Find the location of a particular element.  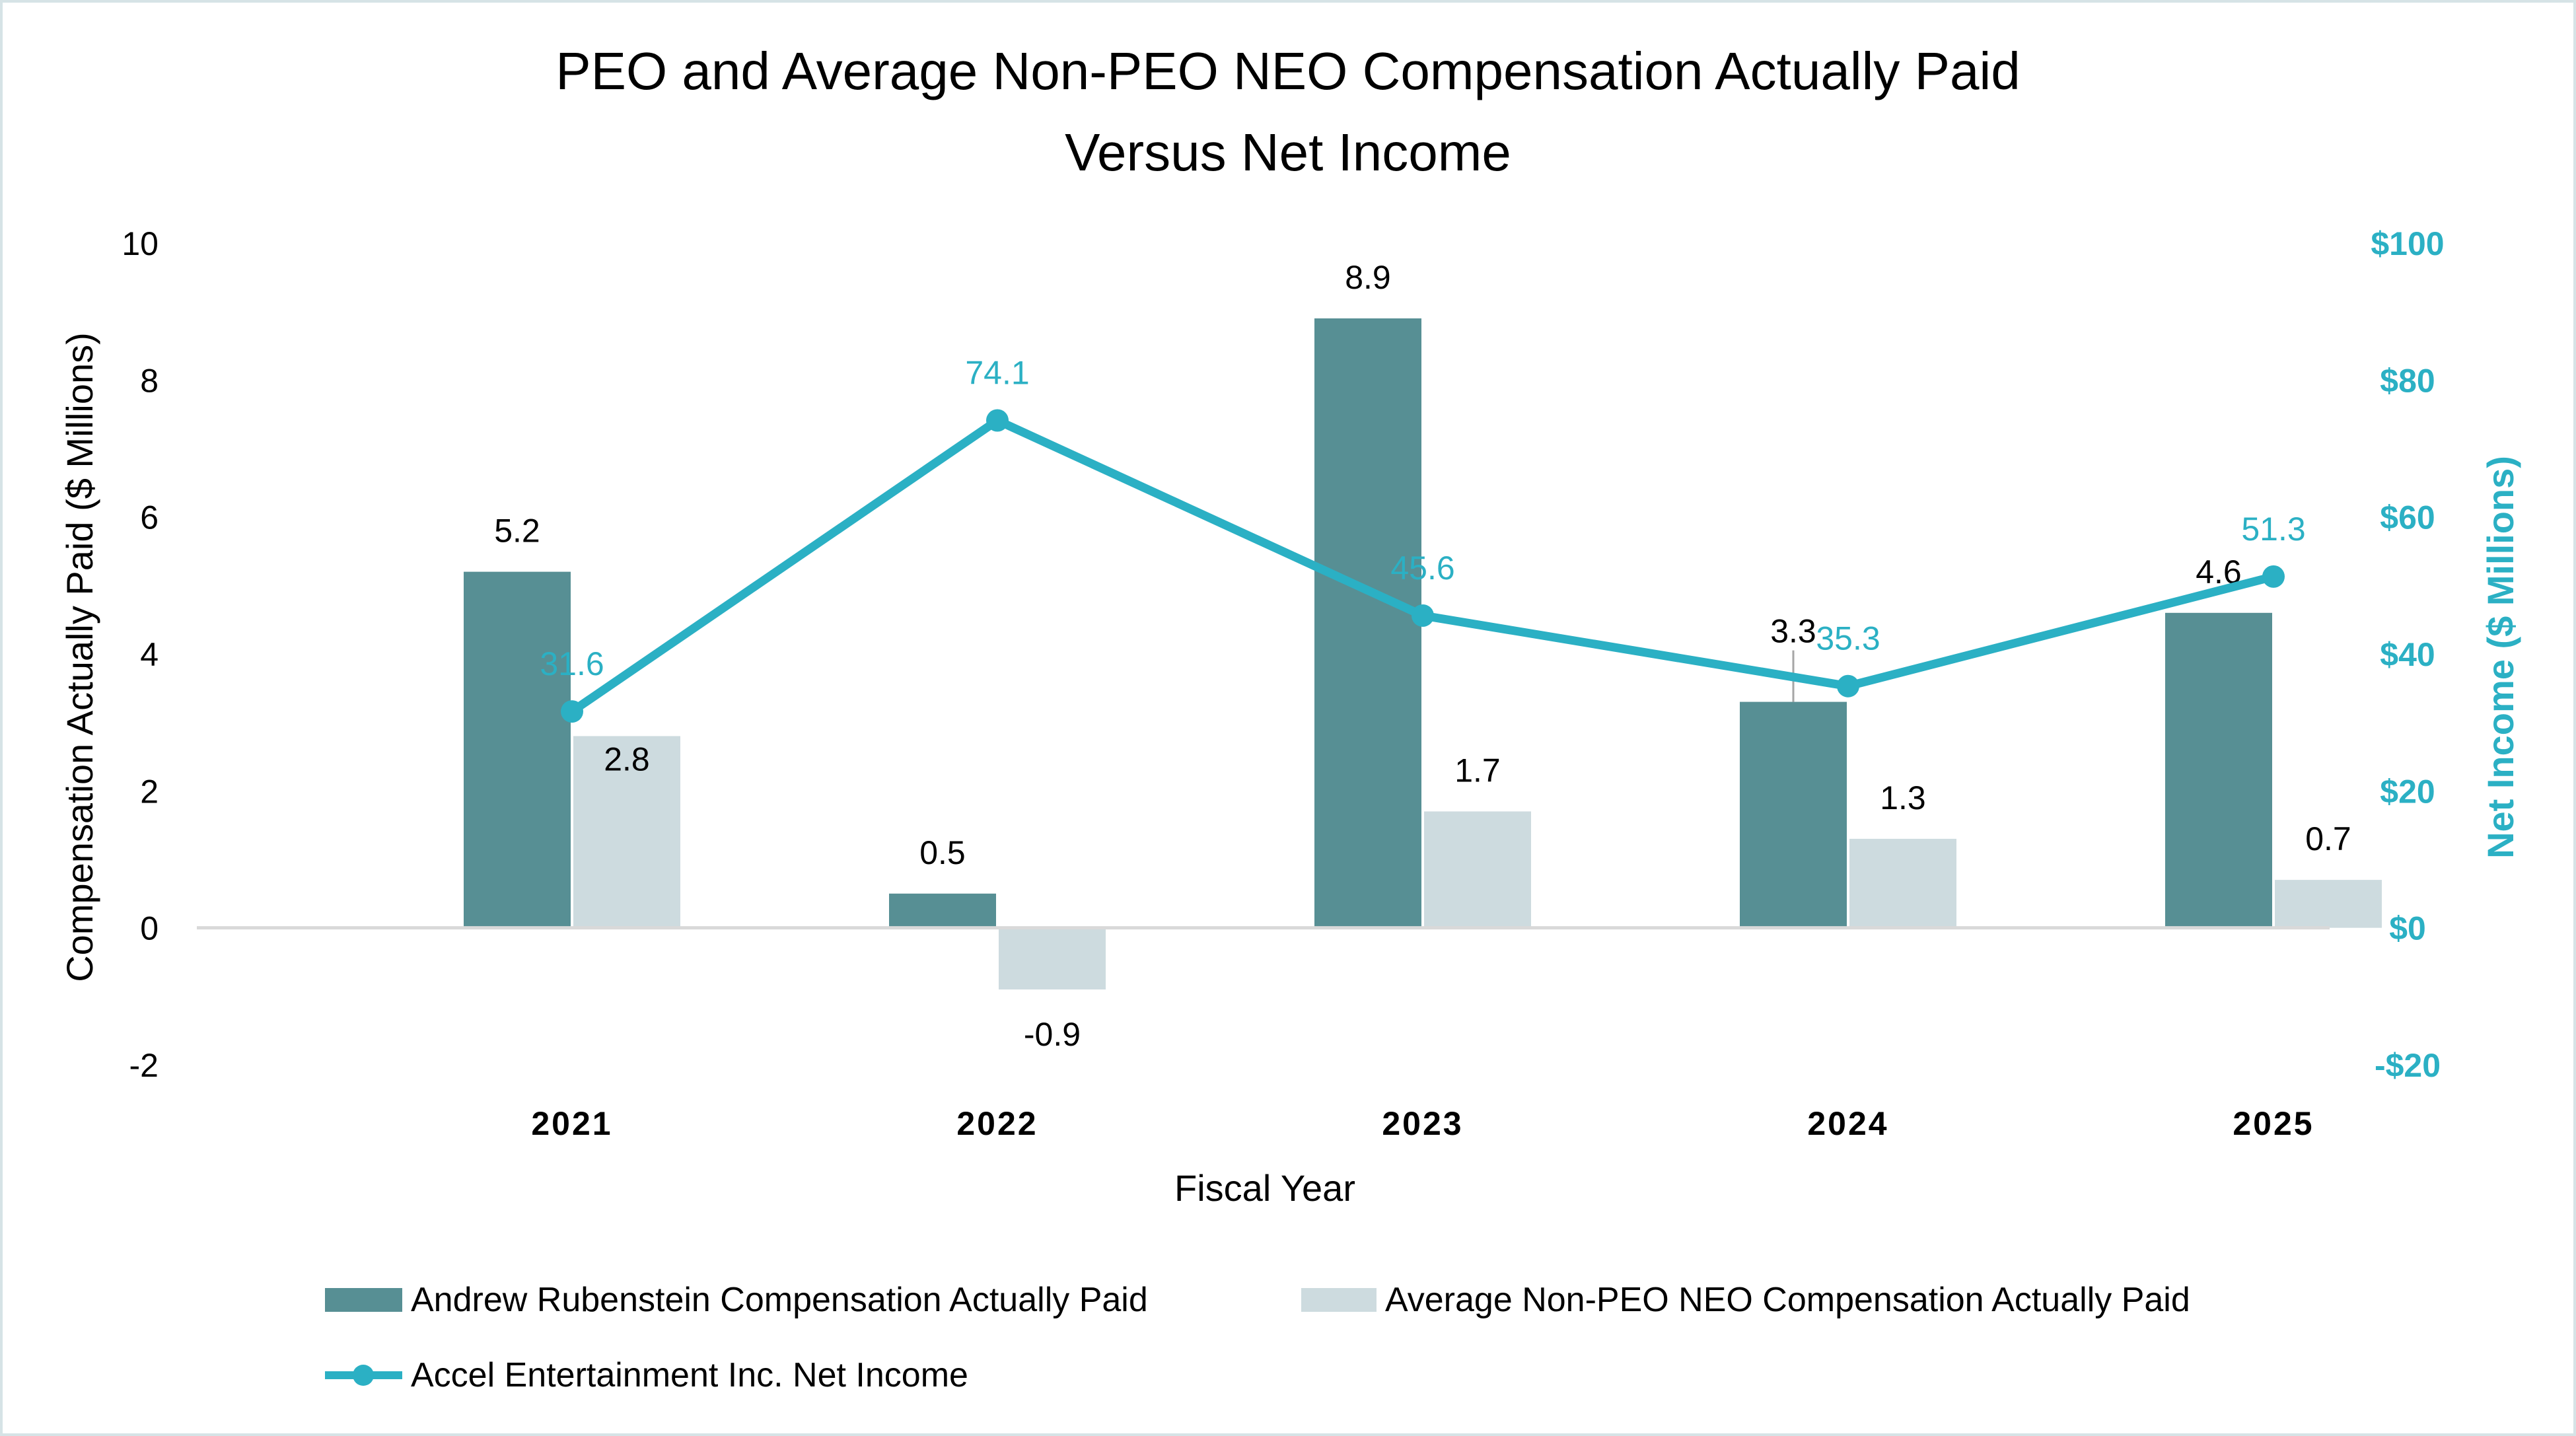

y-left-tick-label: -2 is located at coordinates (144, 1065).